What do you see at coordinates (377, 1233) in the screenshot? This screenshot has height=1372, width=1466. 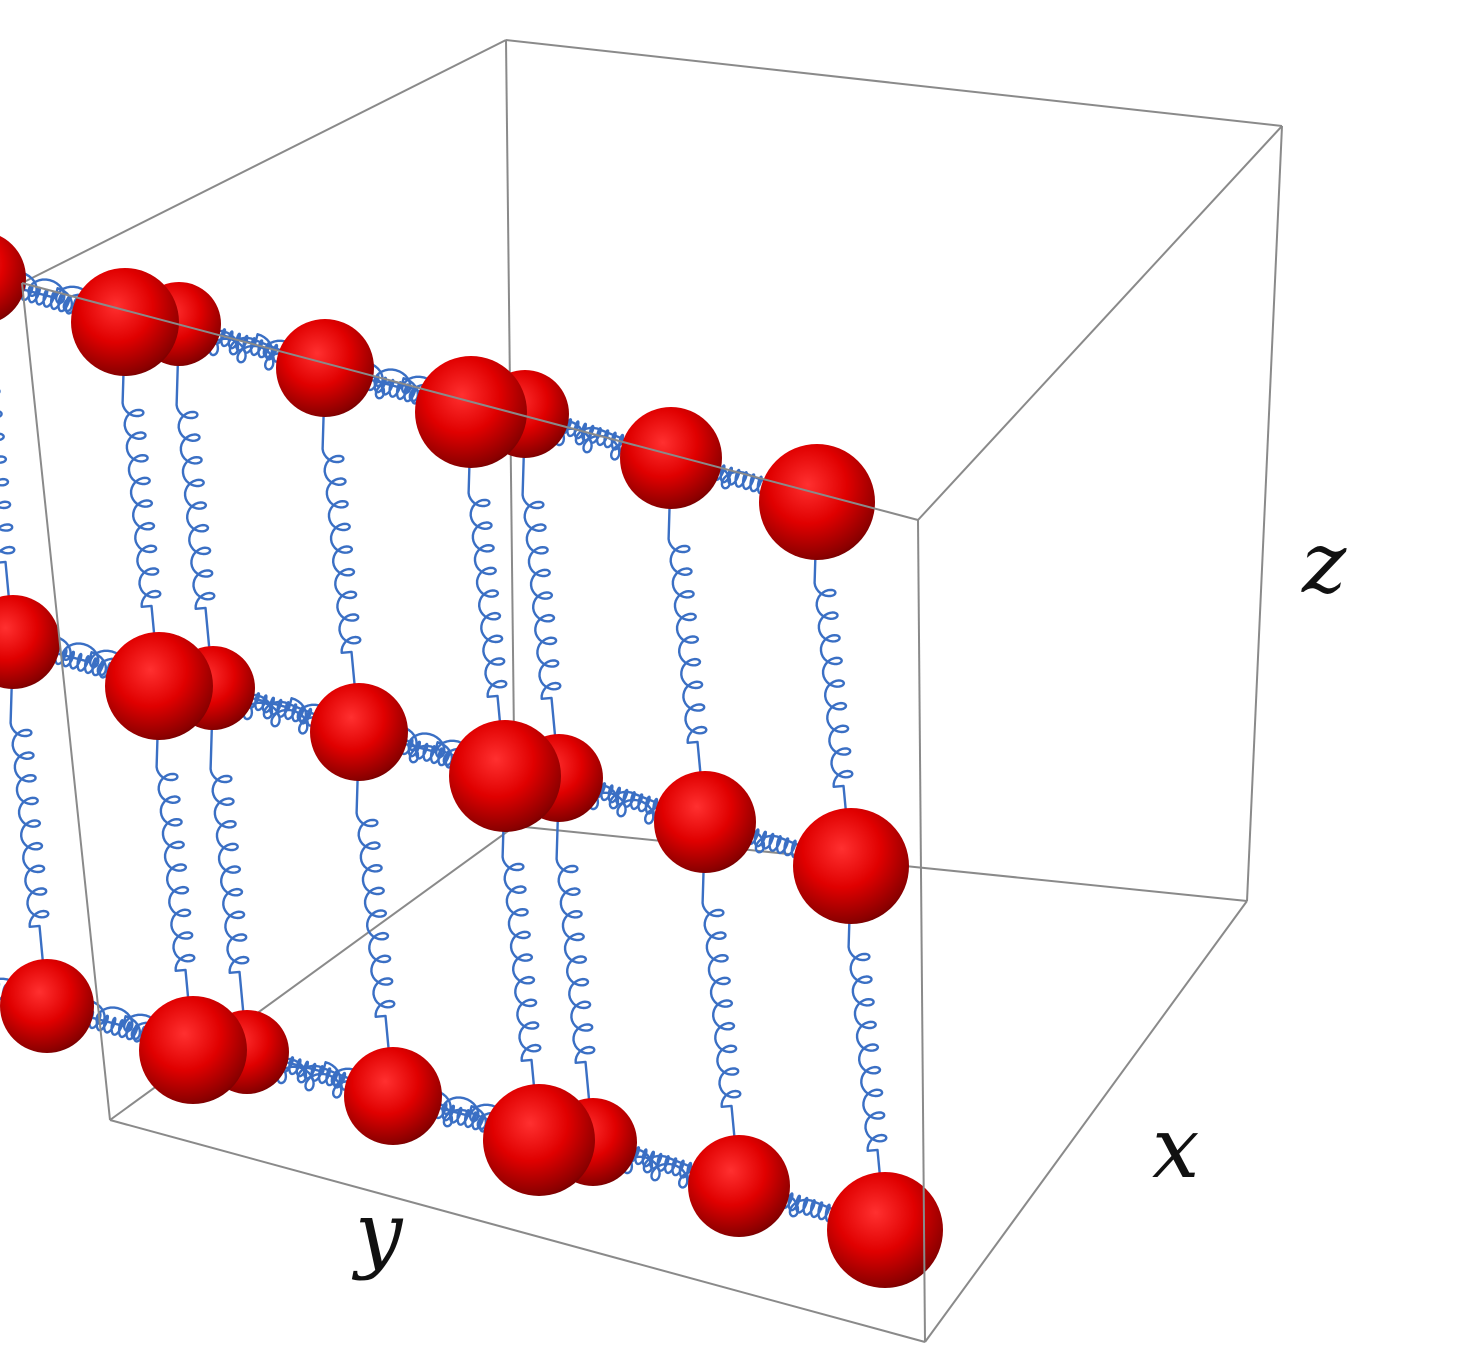 I see `axis-label-y: y` at bounding box center [377, 1233].